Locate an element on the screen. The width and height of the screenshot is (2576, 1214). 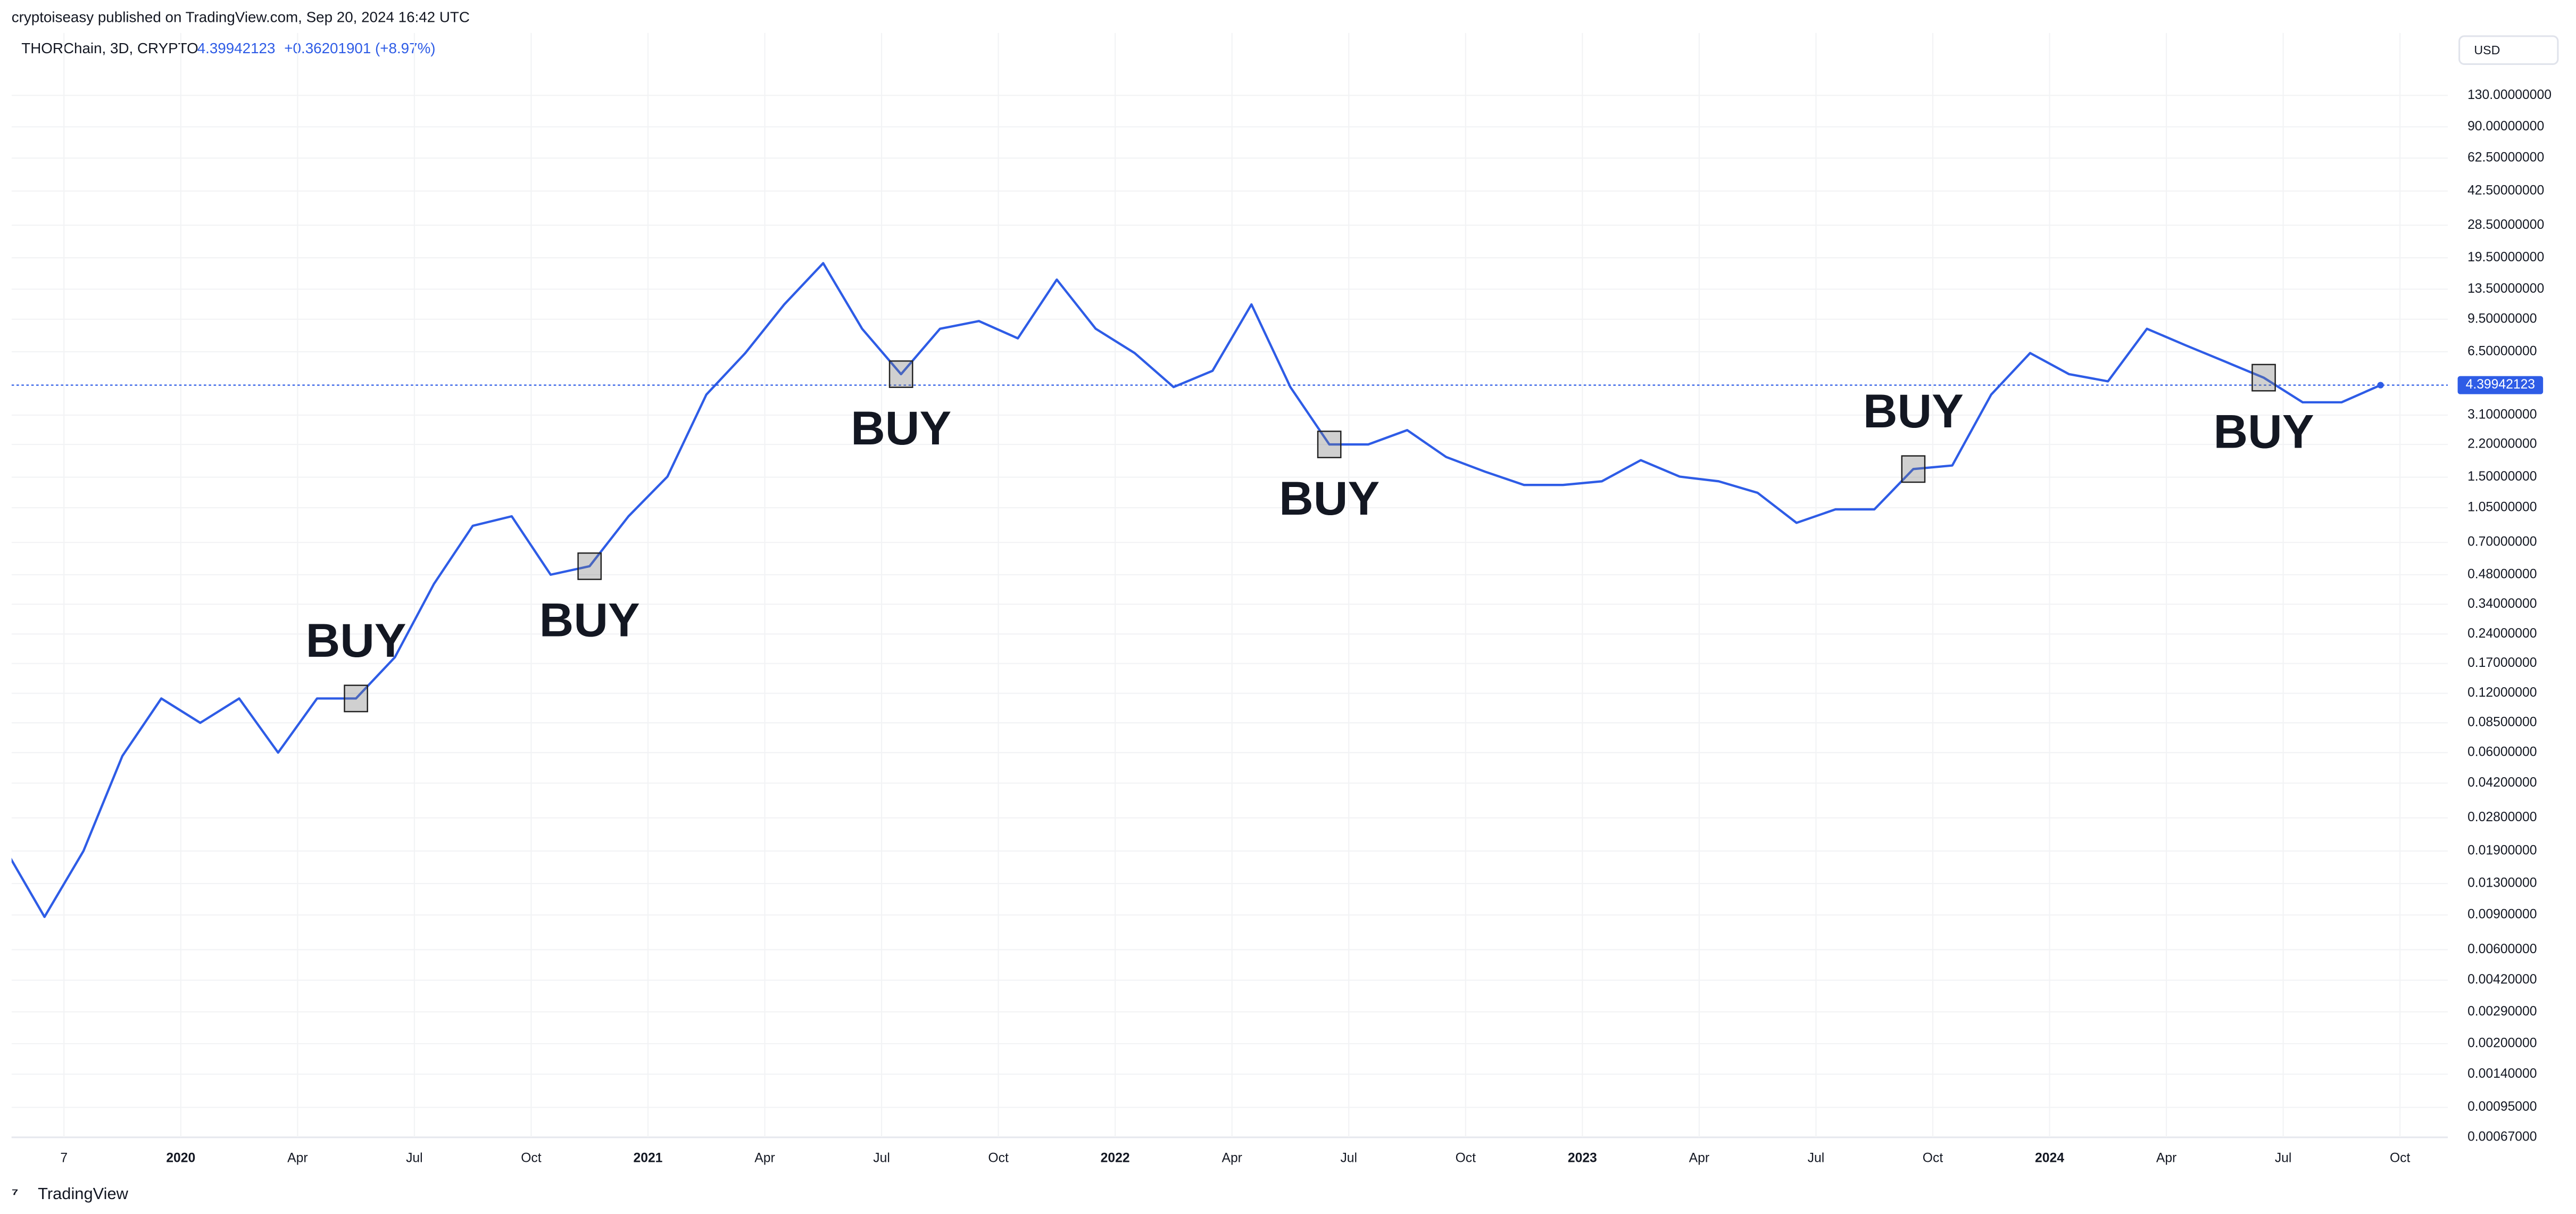
y-tick-label: 2.20000000 is located at coordinates (2502, 444).